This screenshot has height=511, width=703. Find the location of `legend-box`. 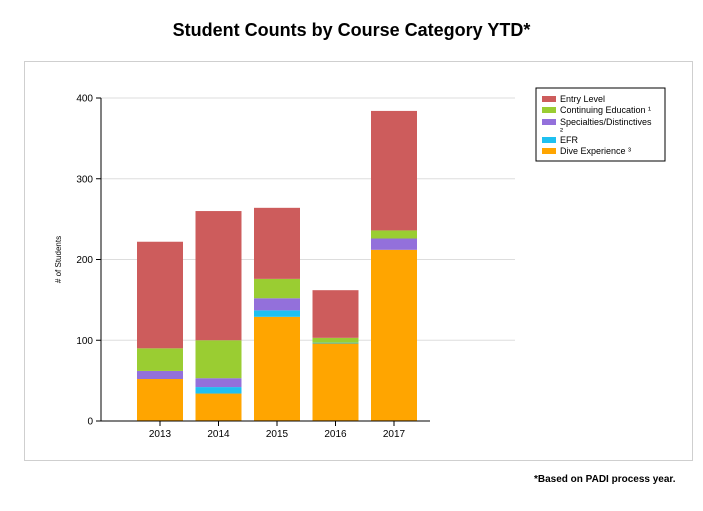

legend-box is located at coordinates (600, 124).